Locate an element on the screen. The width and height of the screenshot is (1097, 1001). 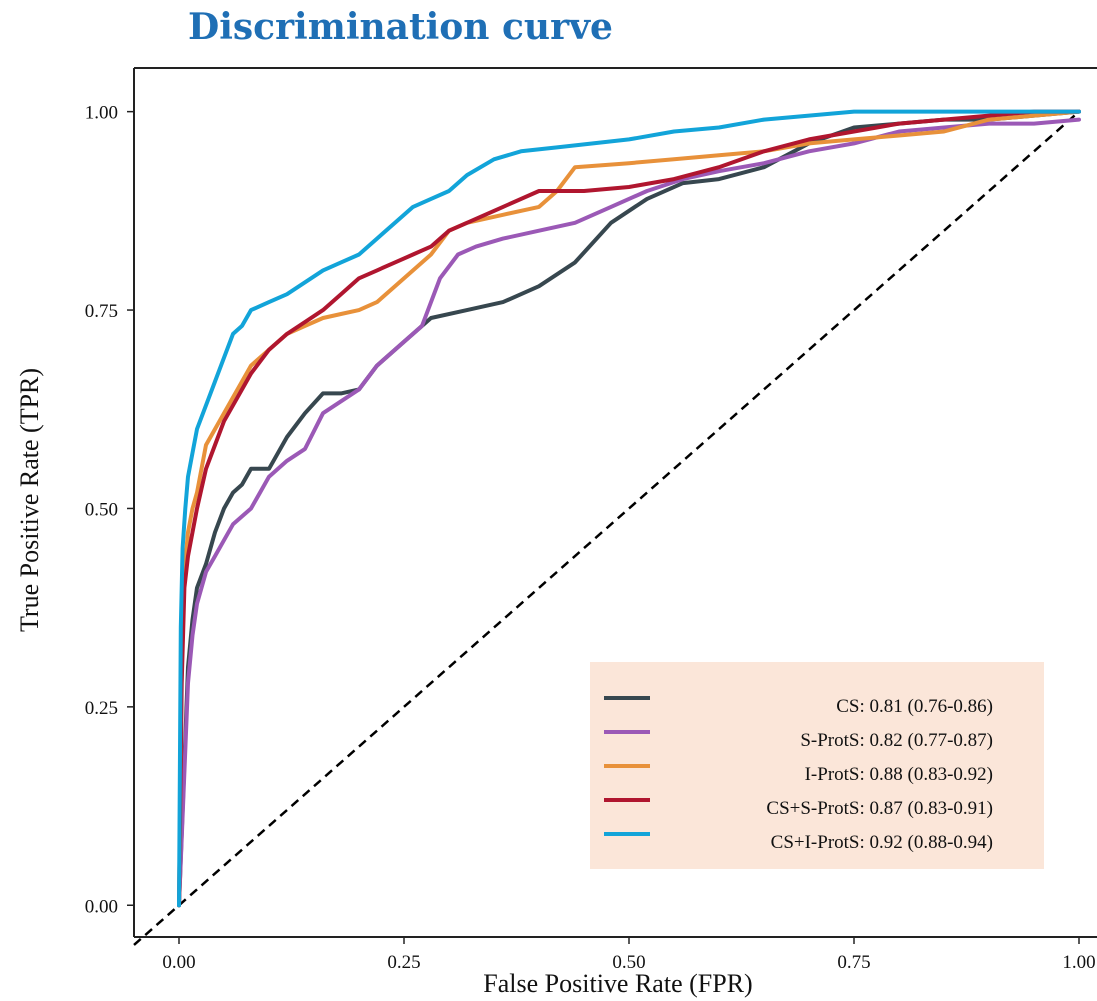
x-tick-label-2: 0.50 is located at coordinates (628, 962).